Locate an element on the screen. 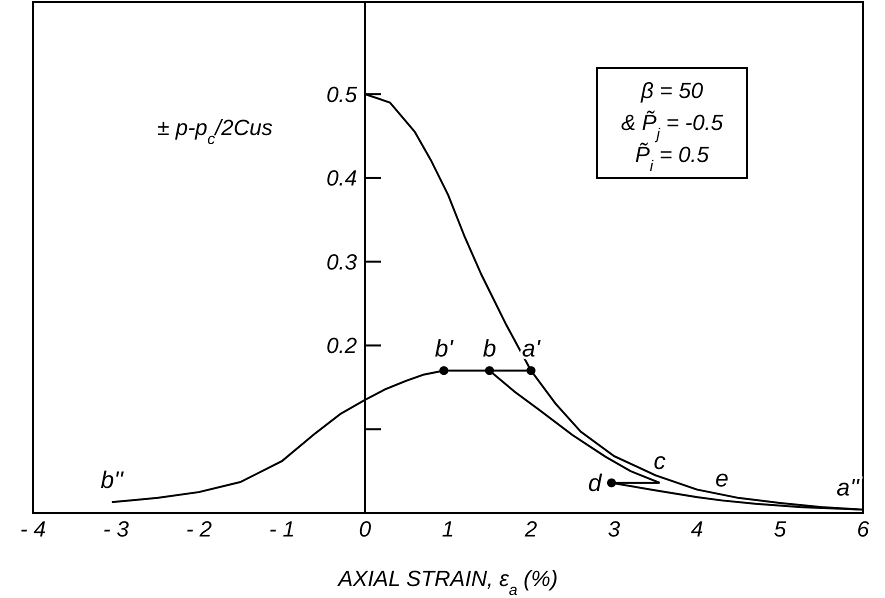 This screenshot has height=598, width=885. y-tick-label: 0.4 is located at coordinates (341, 178).